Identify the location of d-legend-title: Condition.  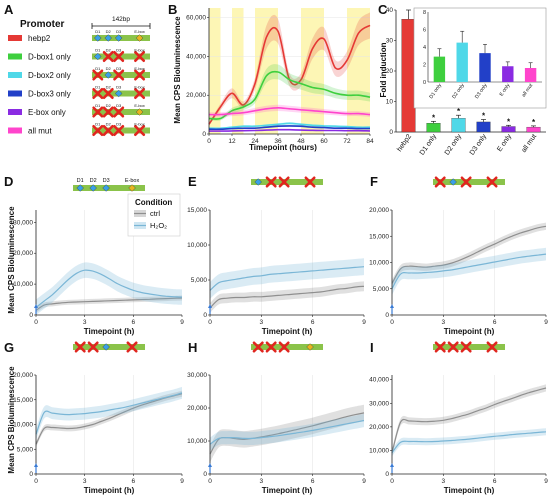
(153, 202).